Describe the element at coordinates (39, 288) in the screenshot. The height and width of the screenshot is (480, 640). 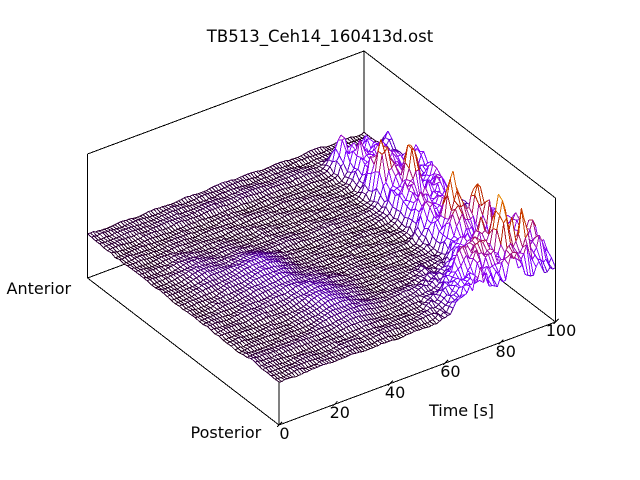
I see `y-axis-far-label: Anterior` at that location.